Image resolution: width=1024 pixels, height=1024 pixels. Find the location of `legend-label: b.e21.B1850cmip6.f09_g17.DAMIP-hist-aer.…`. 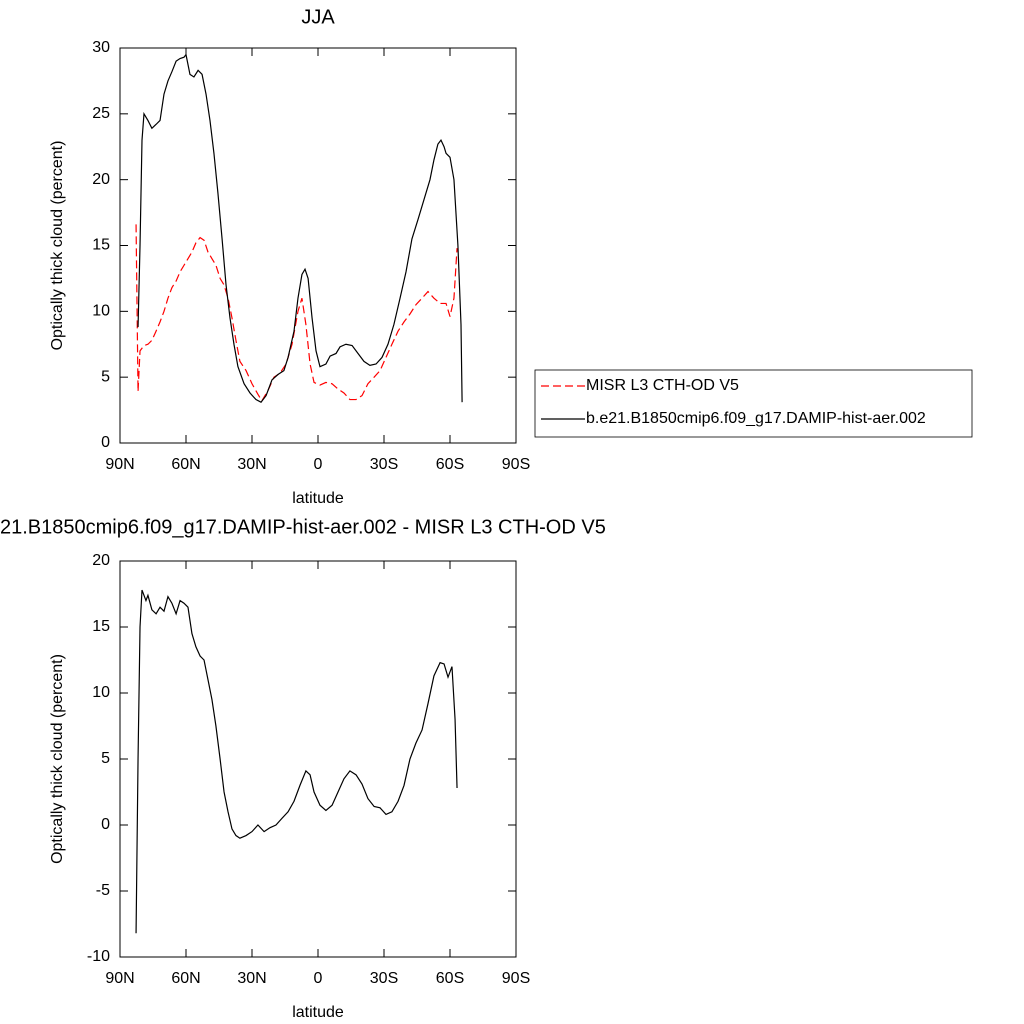

legend-label: b.e21.B1850cmip6.f09_g17.DAMIP-hist-aer.… is located at coordinates (756, 418).